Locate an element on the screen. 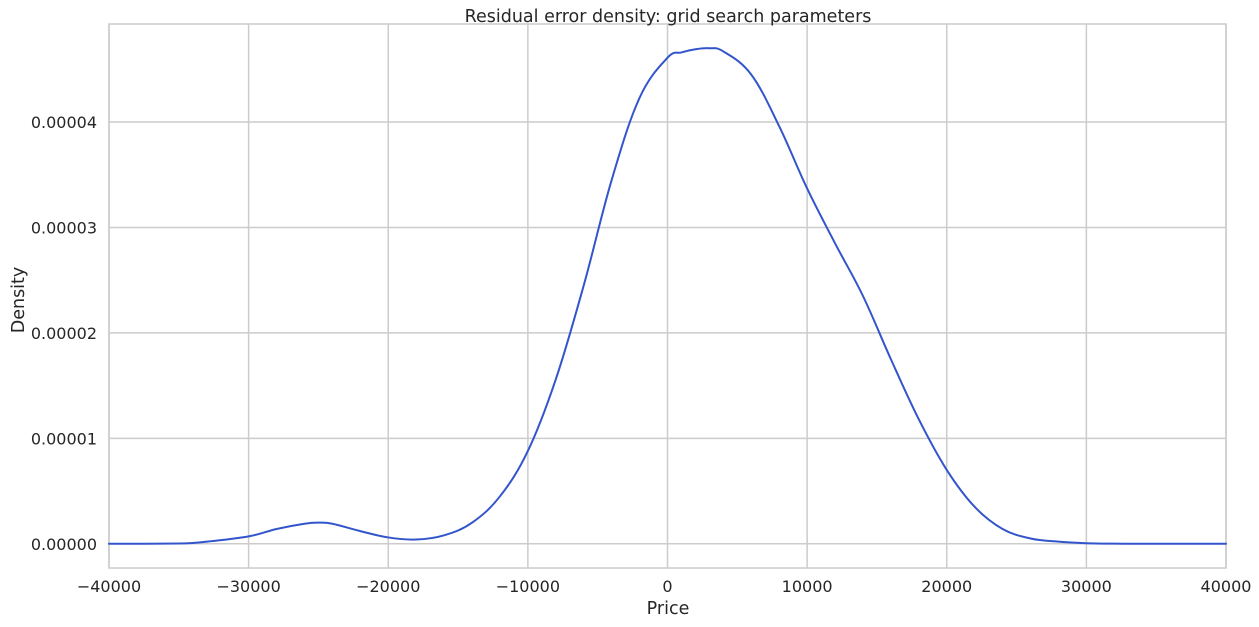 Image resolution: width=1259 pixels, height=627 pixels. x-tick-label: −30000 is located at coordinates (248, 586).